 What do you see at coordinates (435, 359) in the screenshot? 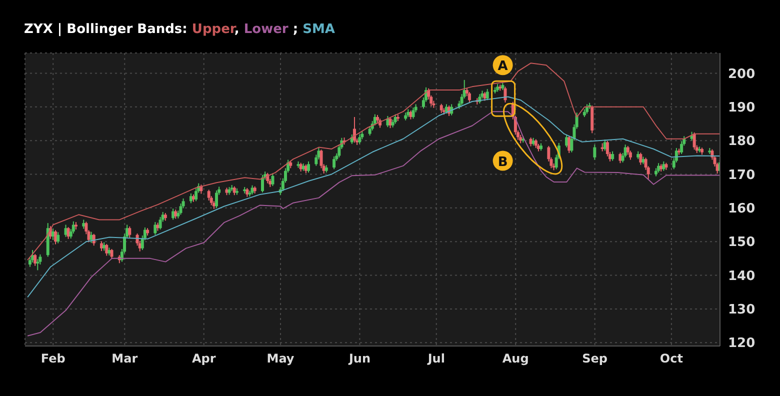
I see `x-tick-label: Jul` at bounding box center [435, 359].